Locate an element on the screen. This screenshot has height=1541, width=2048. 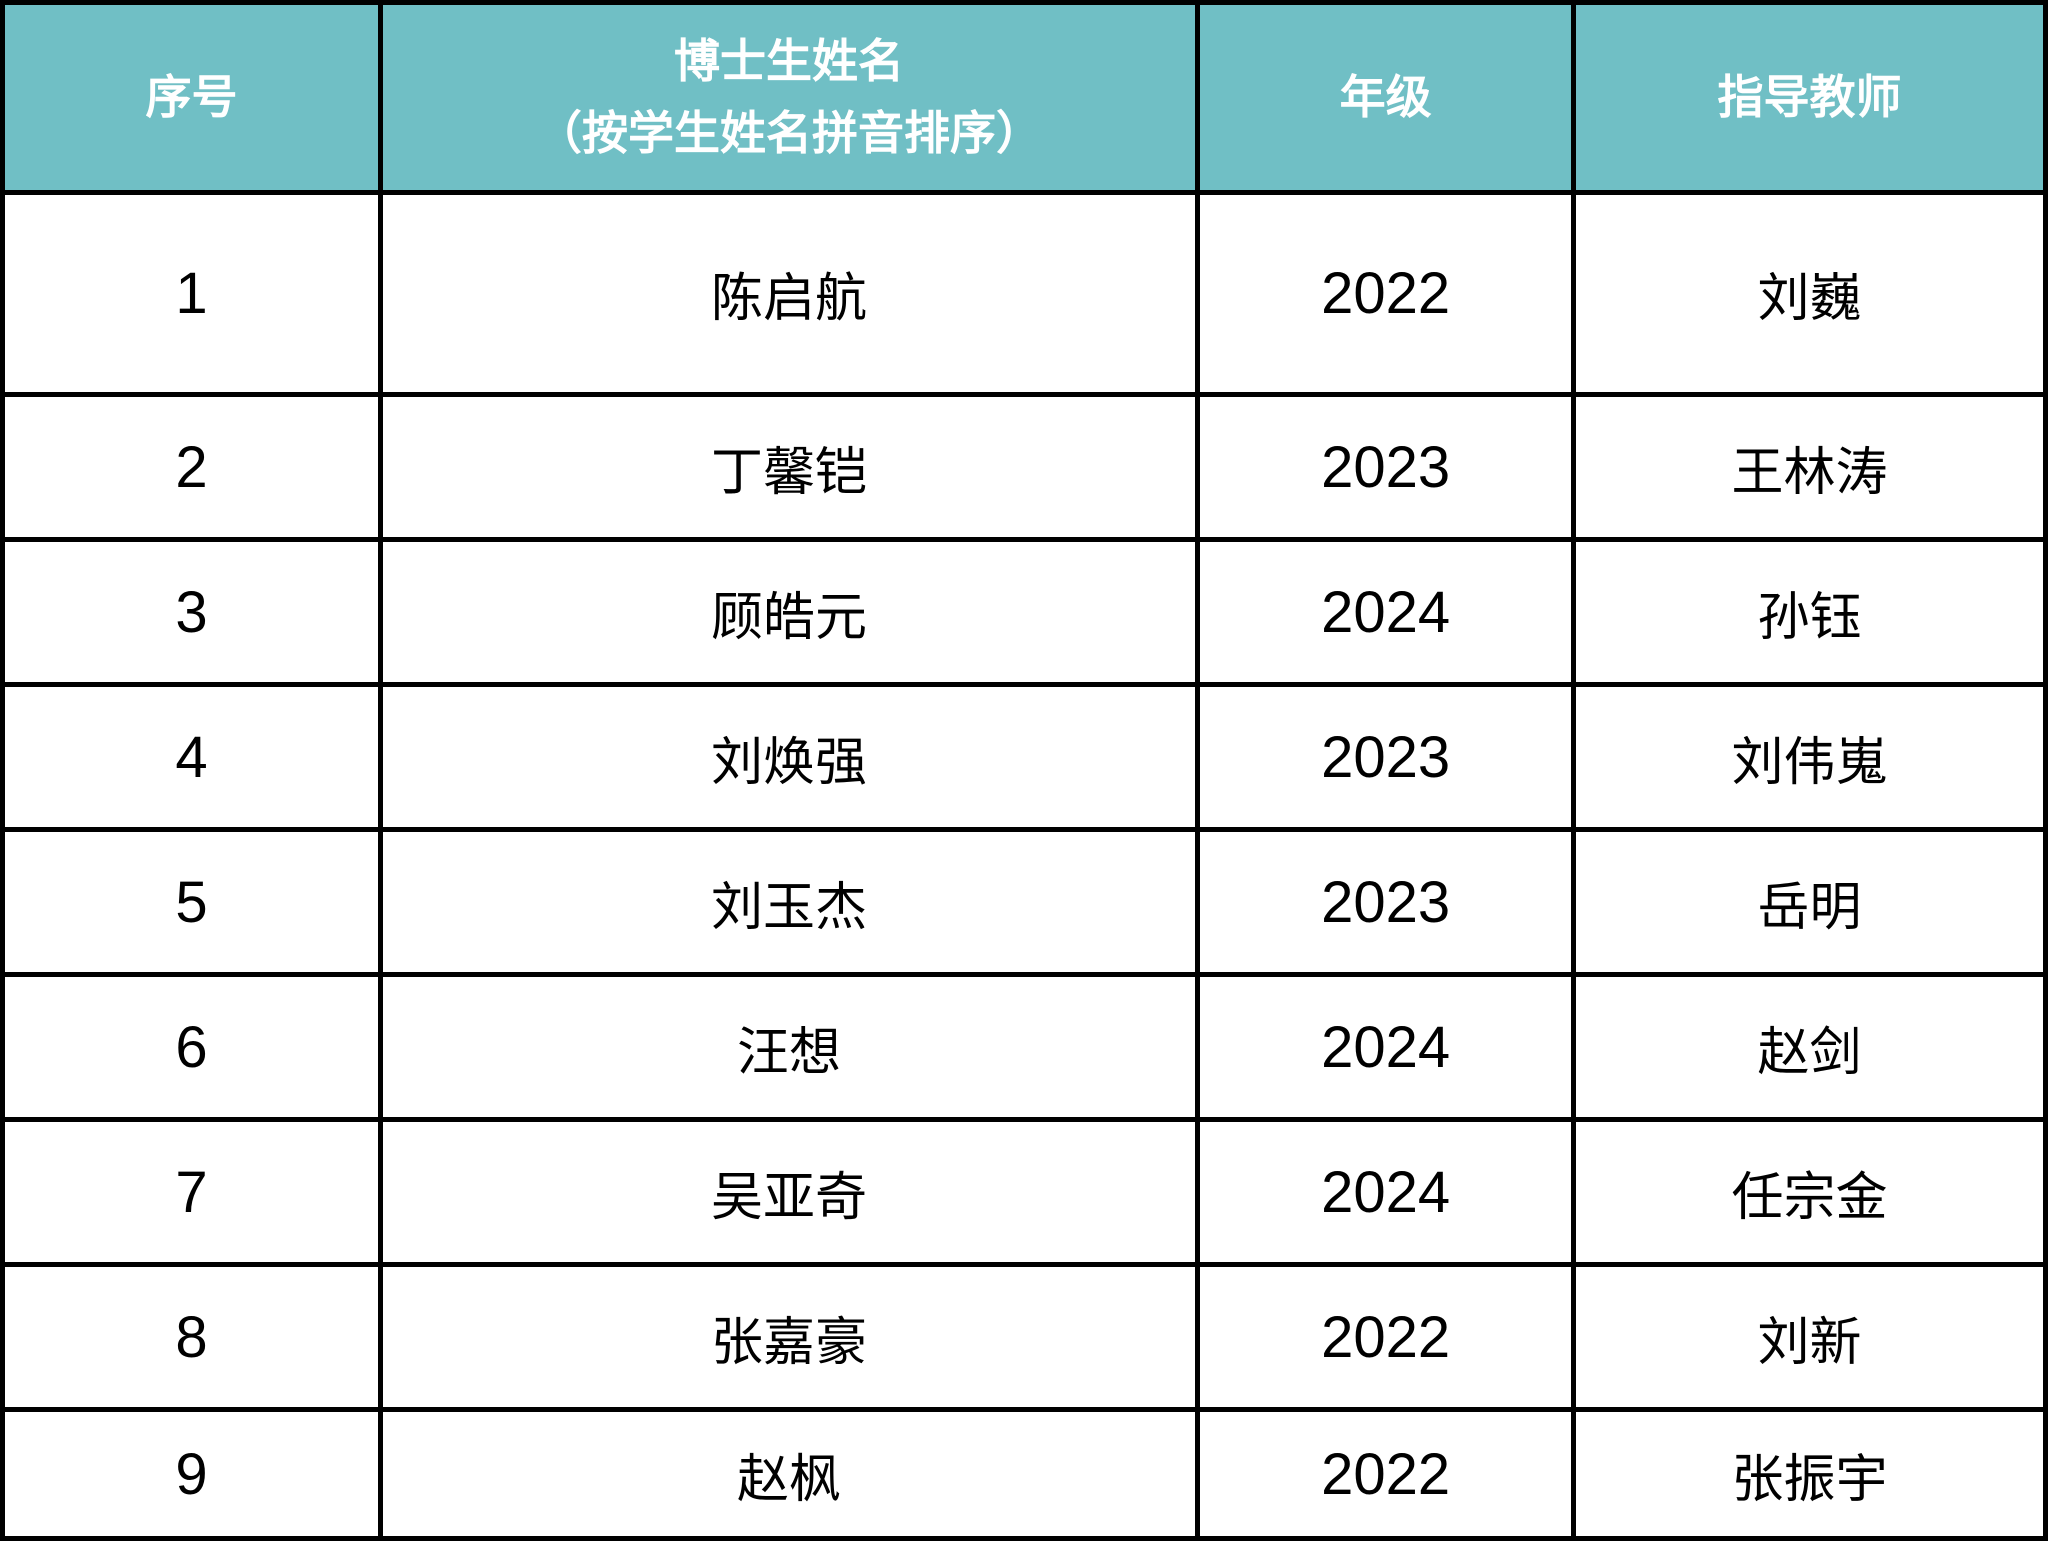
cell-index: 1 is located at coordinates (191, 293).